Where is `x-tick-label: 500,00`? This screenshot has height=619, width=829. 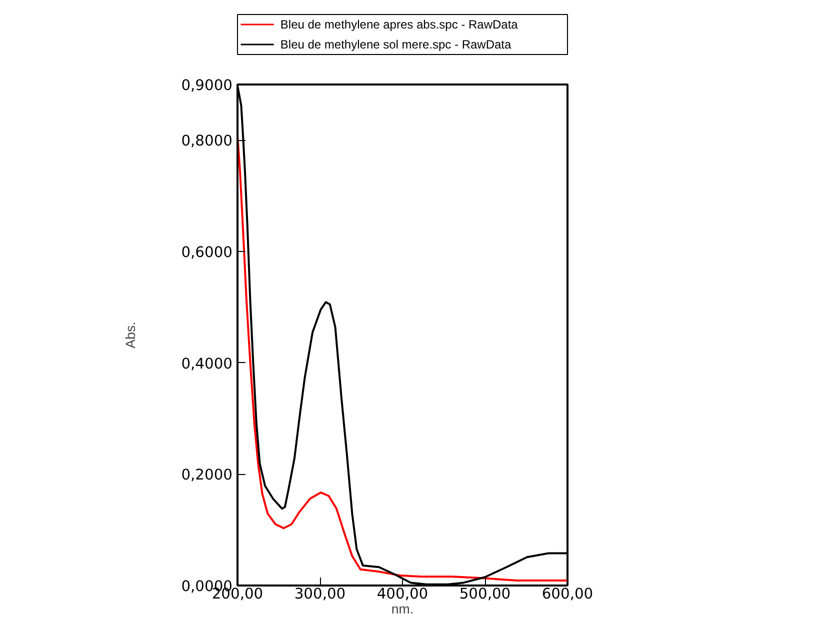 x-tick-label: 500,00 is located at coordinates (485, 594).